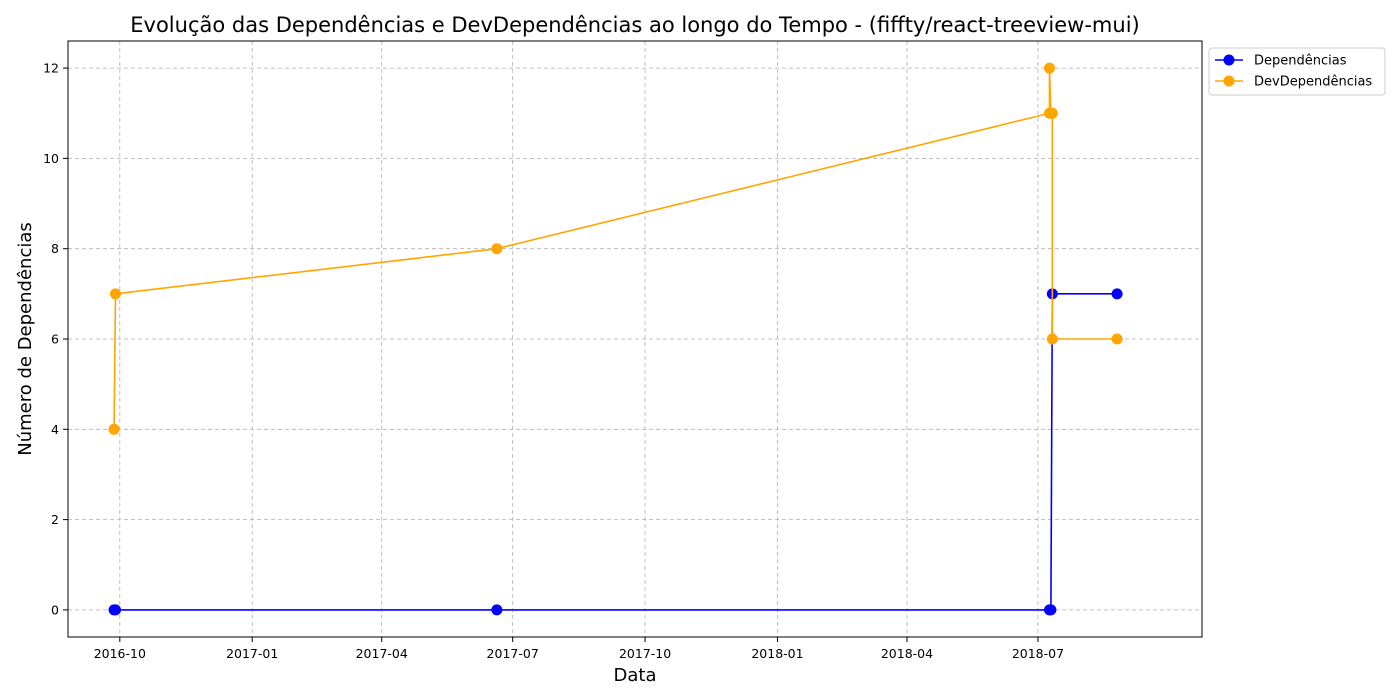 The width and height of the screenshot is (1400, 700). Describe the element at coordinates (1038, 653) in the screenshot. I see `x-tick-label: 2018-07` at that location.